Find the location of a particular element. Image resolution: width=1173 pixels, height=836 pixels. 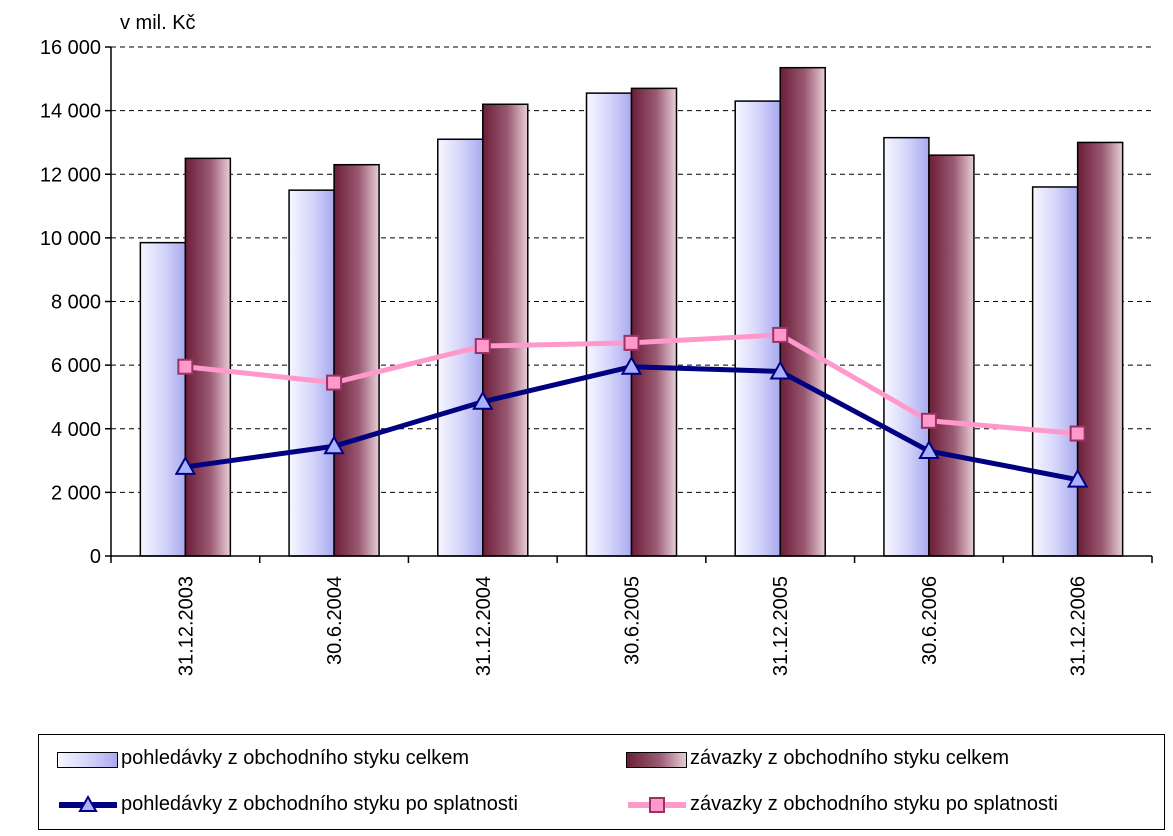

x-tick-label: 30.6.2004 is located at coordinates (335, 620).